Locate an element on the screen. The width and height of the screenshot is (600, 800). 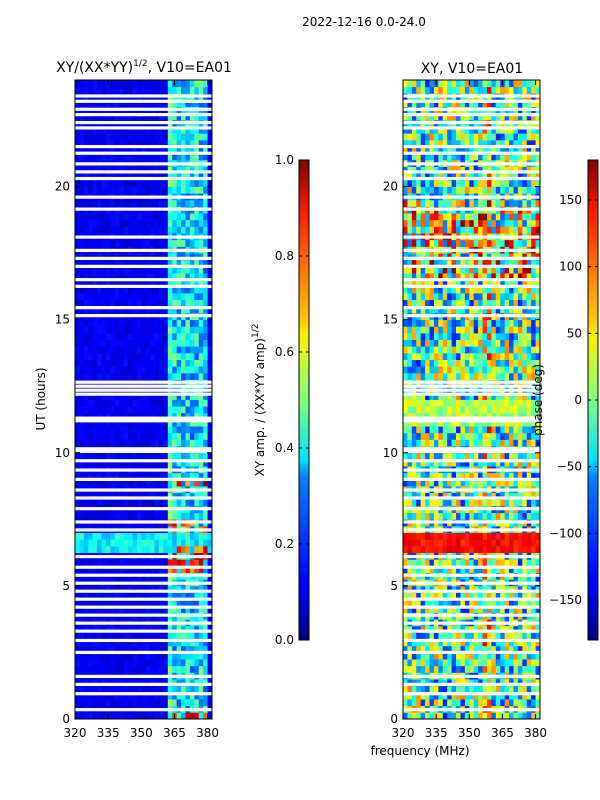
y-tick-label: 0 is located at coordinates (66, 719).